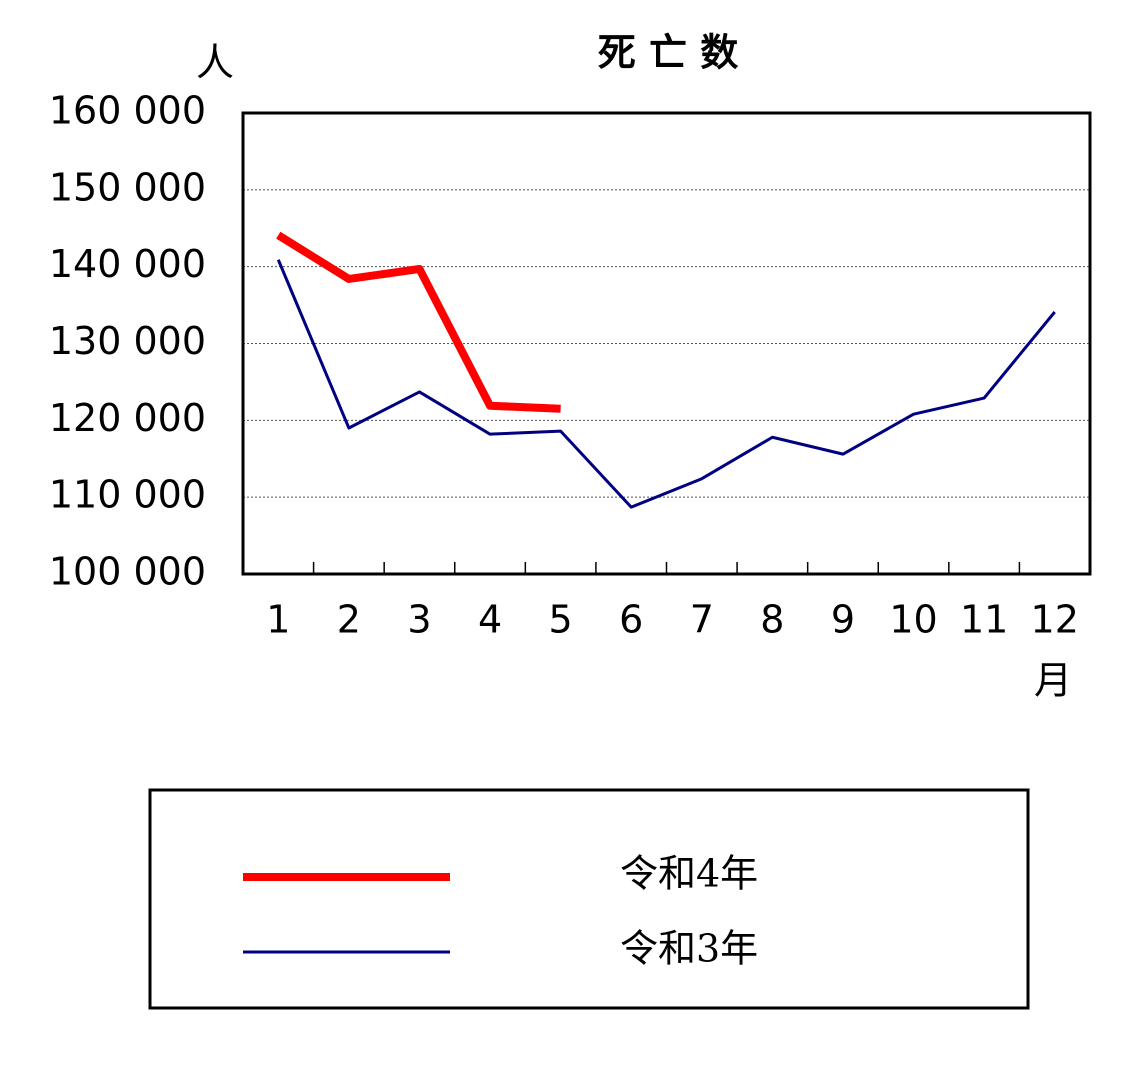 The image size is (1125, 1089). Describe the element at coordinates (1055, 620) in the screenshot. I see `x-tick-label: 12` at that location.